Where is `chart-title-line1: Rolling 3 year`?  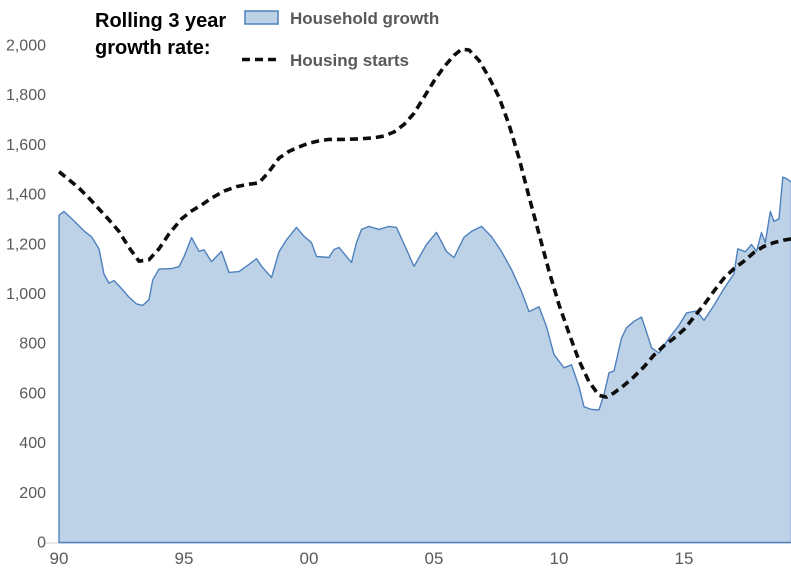
chart-title-line1: Rolling 3 year is located at coordinates (160, 21).